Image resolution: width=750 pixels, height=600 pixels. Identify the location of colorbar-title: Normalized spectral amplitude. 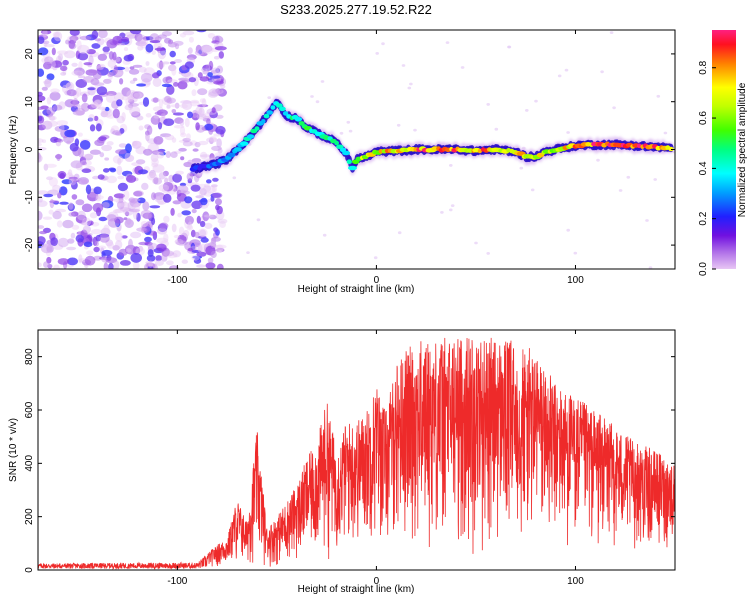
(742, 149).